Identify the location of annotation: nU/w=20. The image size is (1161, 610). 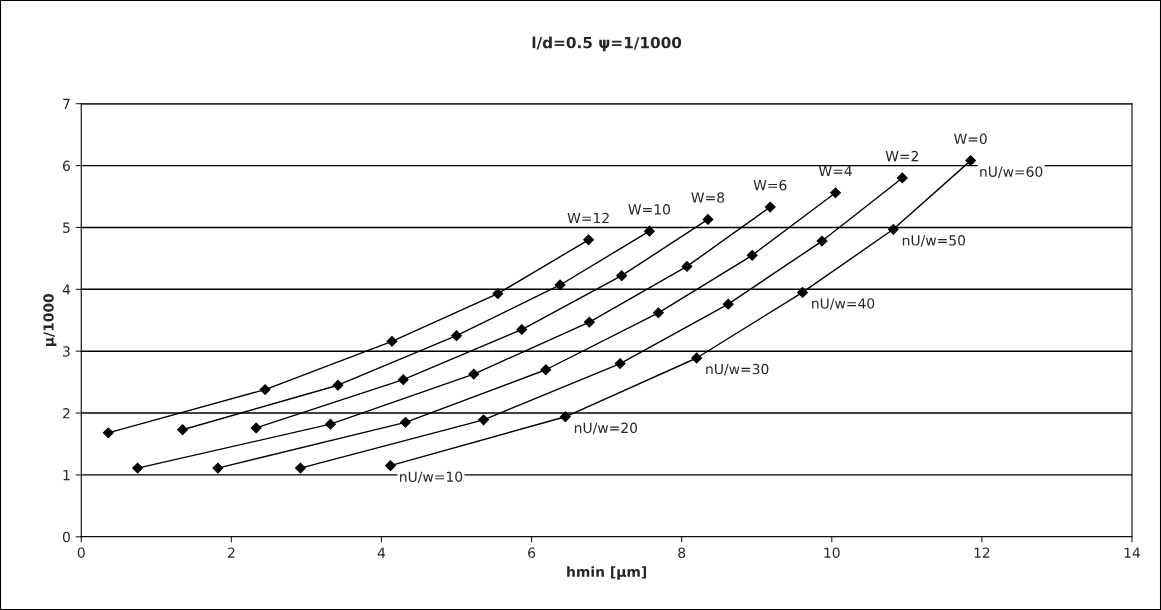
(606, 428).